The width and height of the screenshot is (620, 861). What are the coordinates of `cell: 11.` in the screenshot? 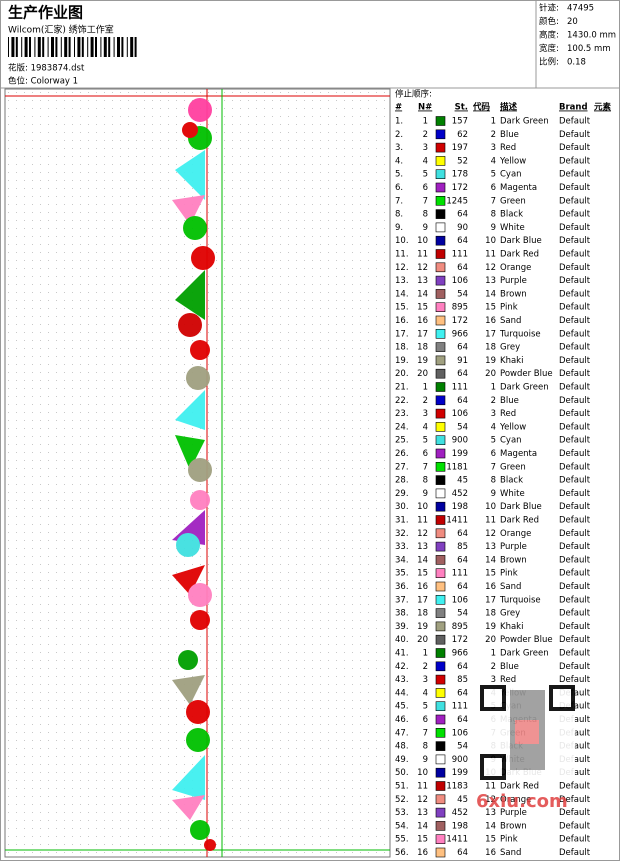 It's located at (402, 255).